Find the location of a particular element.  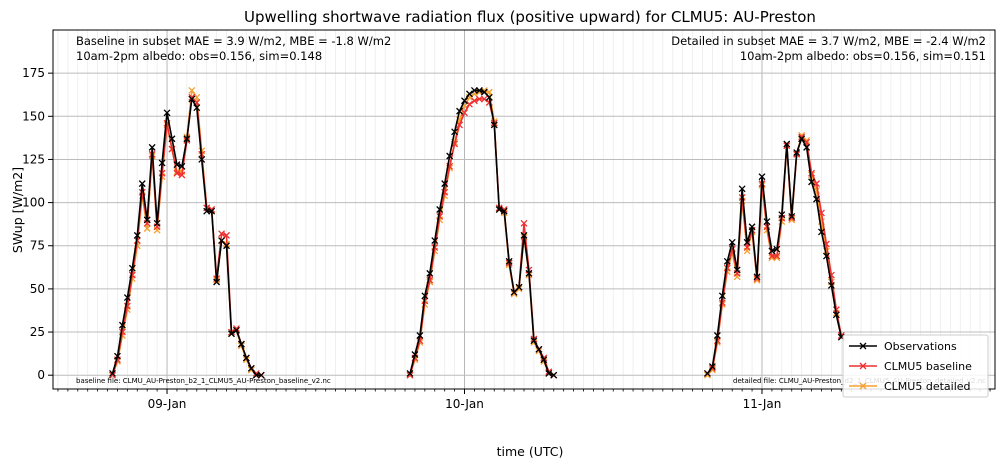

legend-box is located at coordinates (915, 366).